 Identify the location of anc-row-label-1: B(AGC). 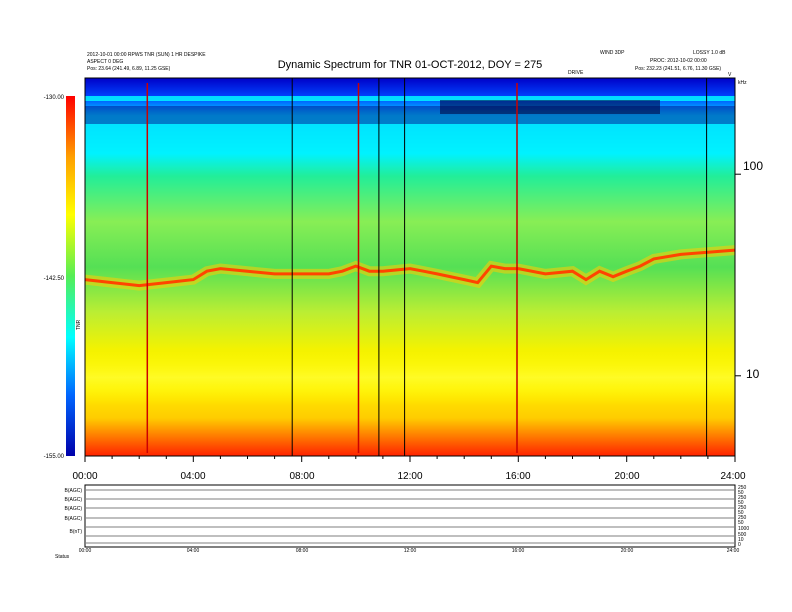
(74, 491).